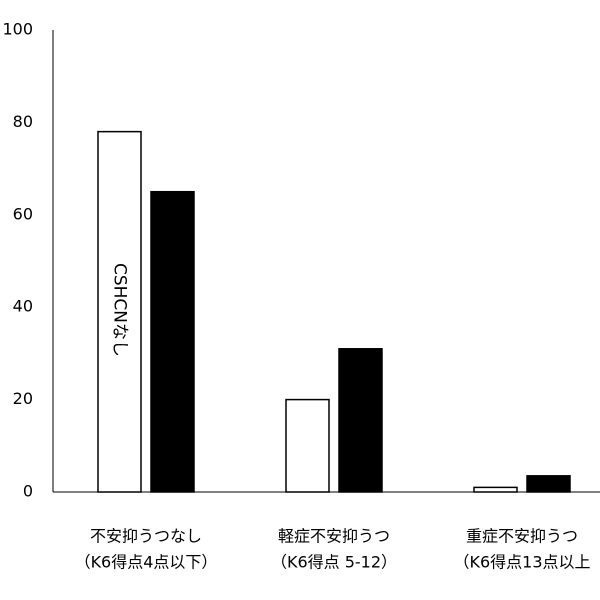  Describe the element at coordinates (173, 310) in the screenshot. I see `series-label: CSHCNあり` at that location.